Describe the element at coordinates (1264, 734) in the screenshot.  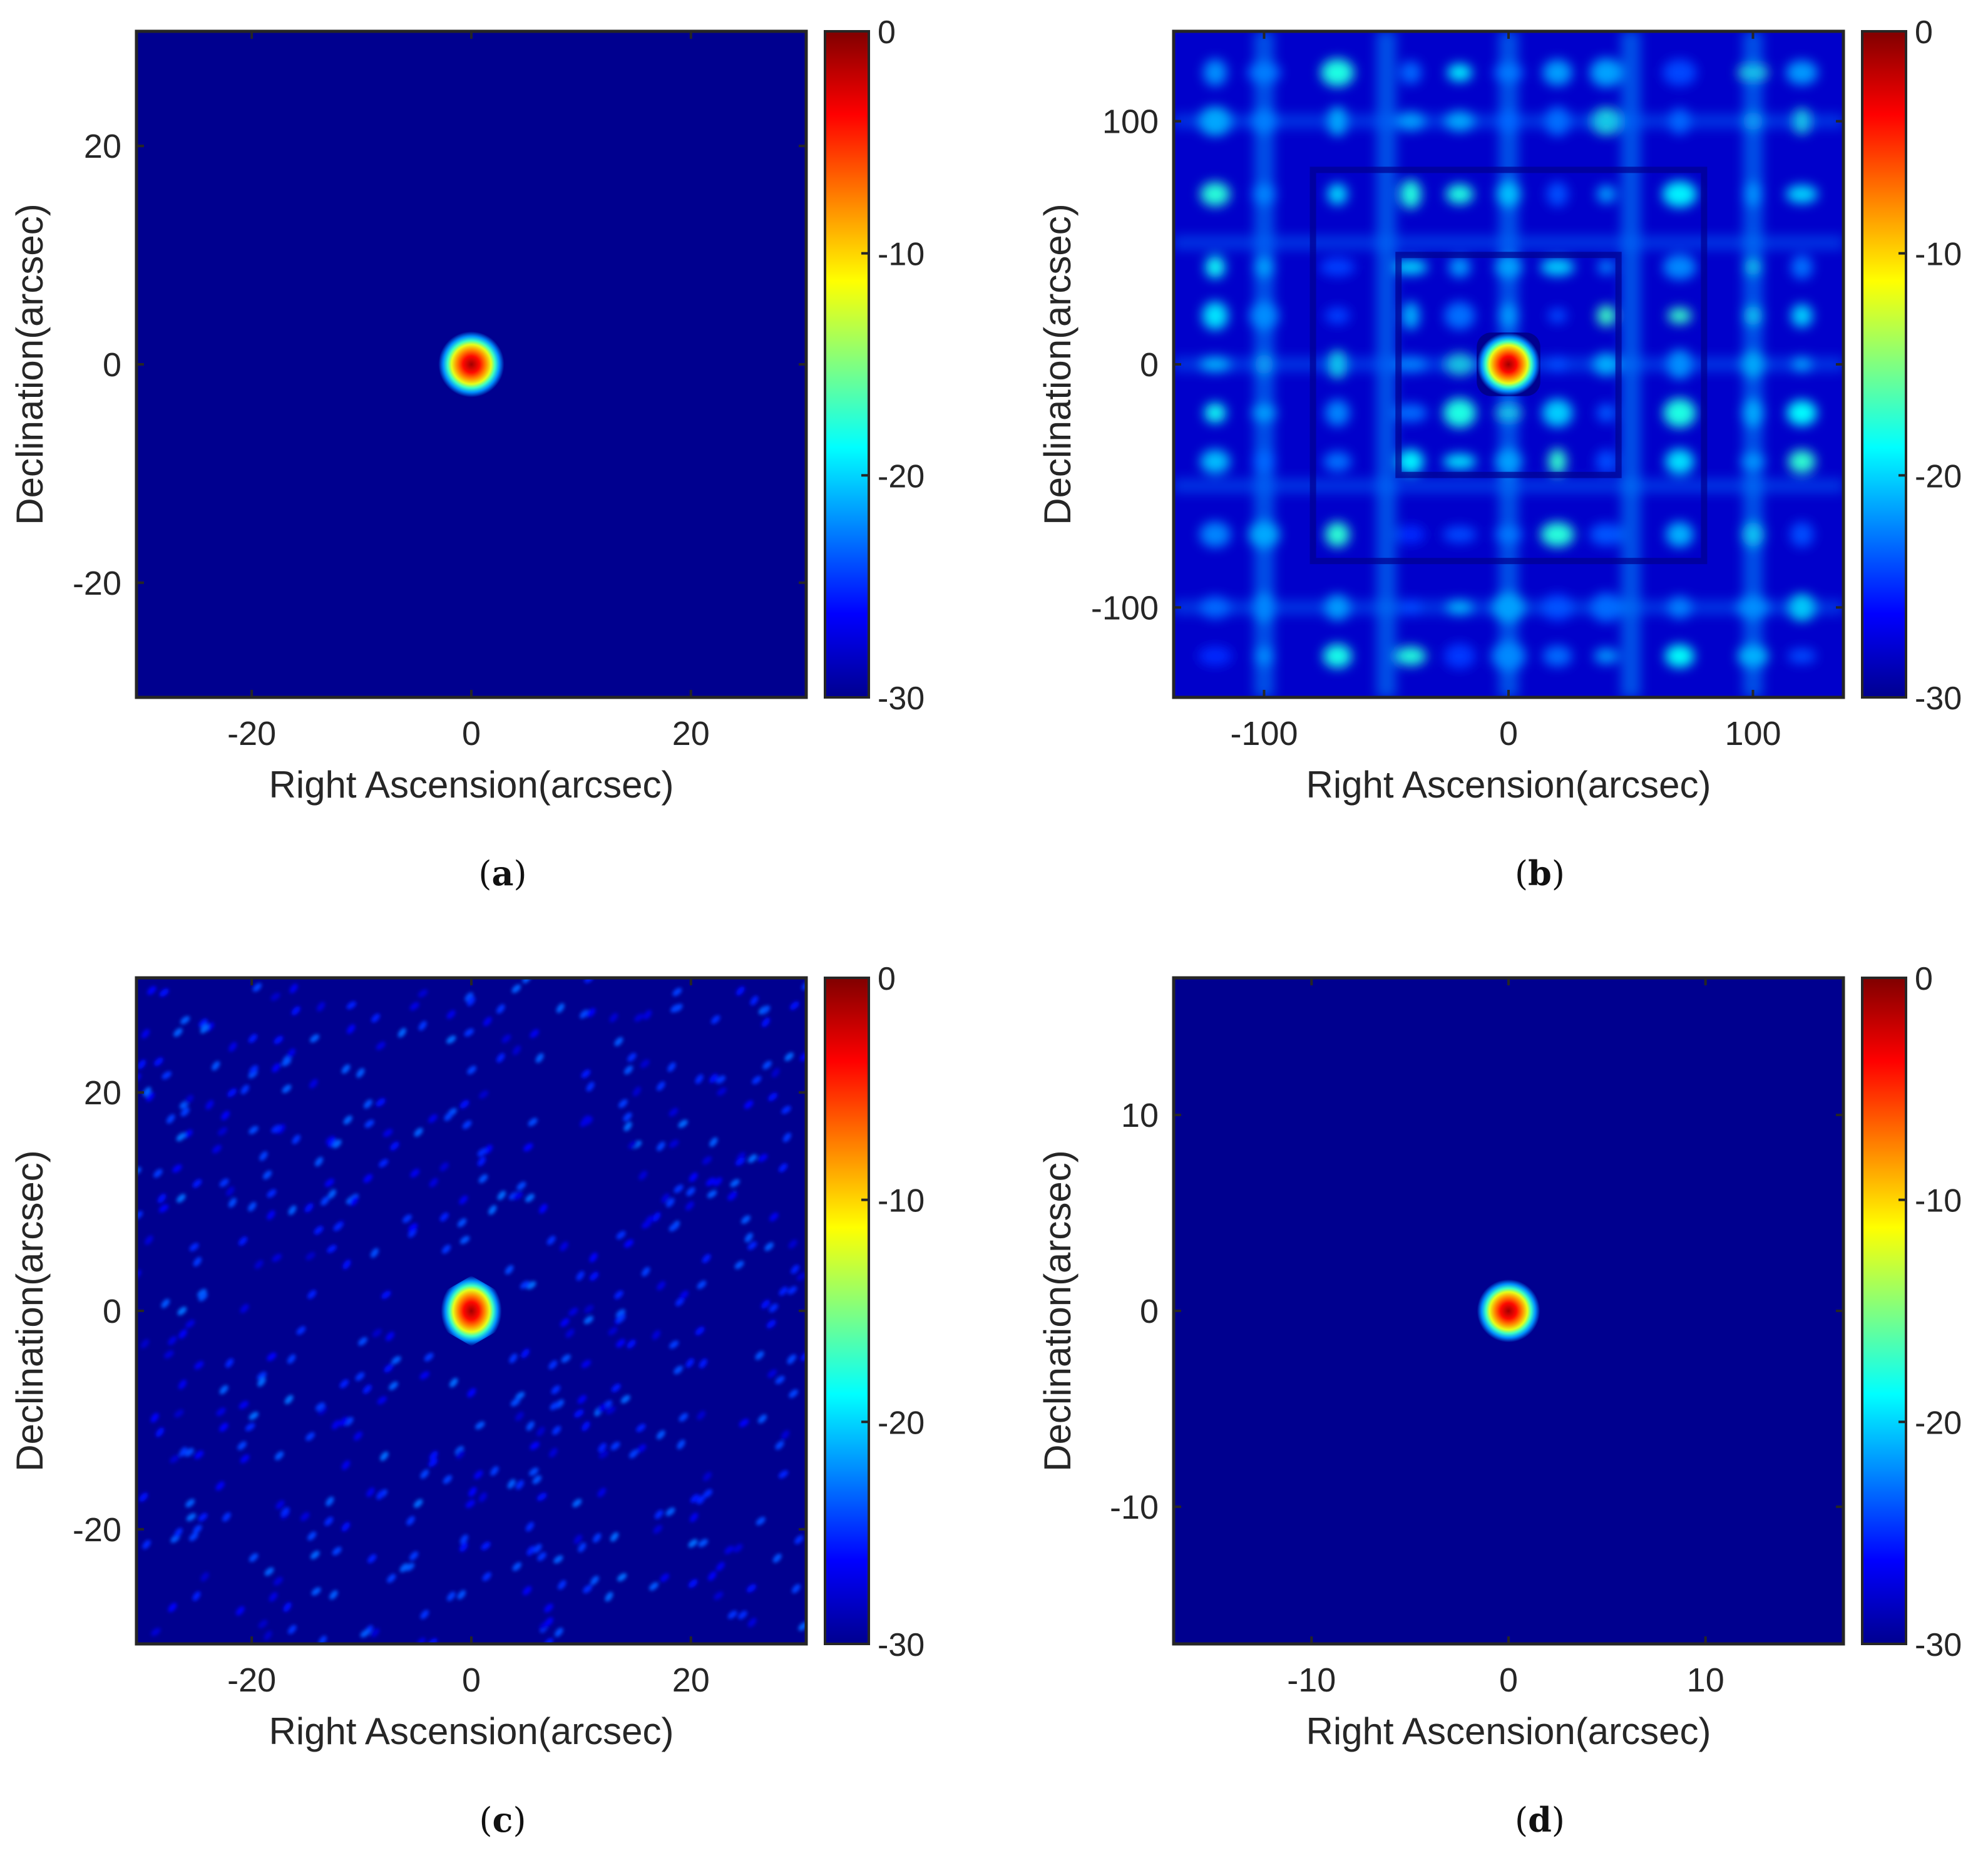
I see `x-tick-label: -100` at that location.